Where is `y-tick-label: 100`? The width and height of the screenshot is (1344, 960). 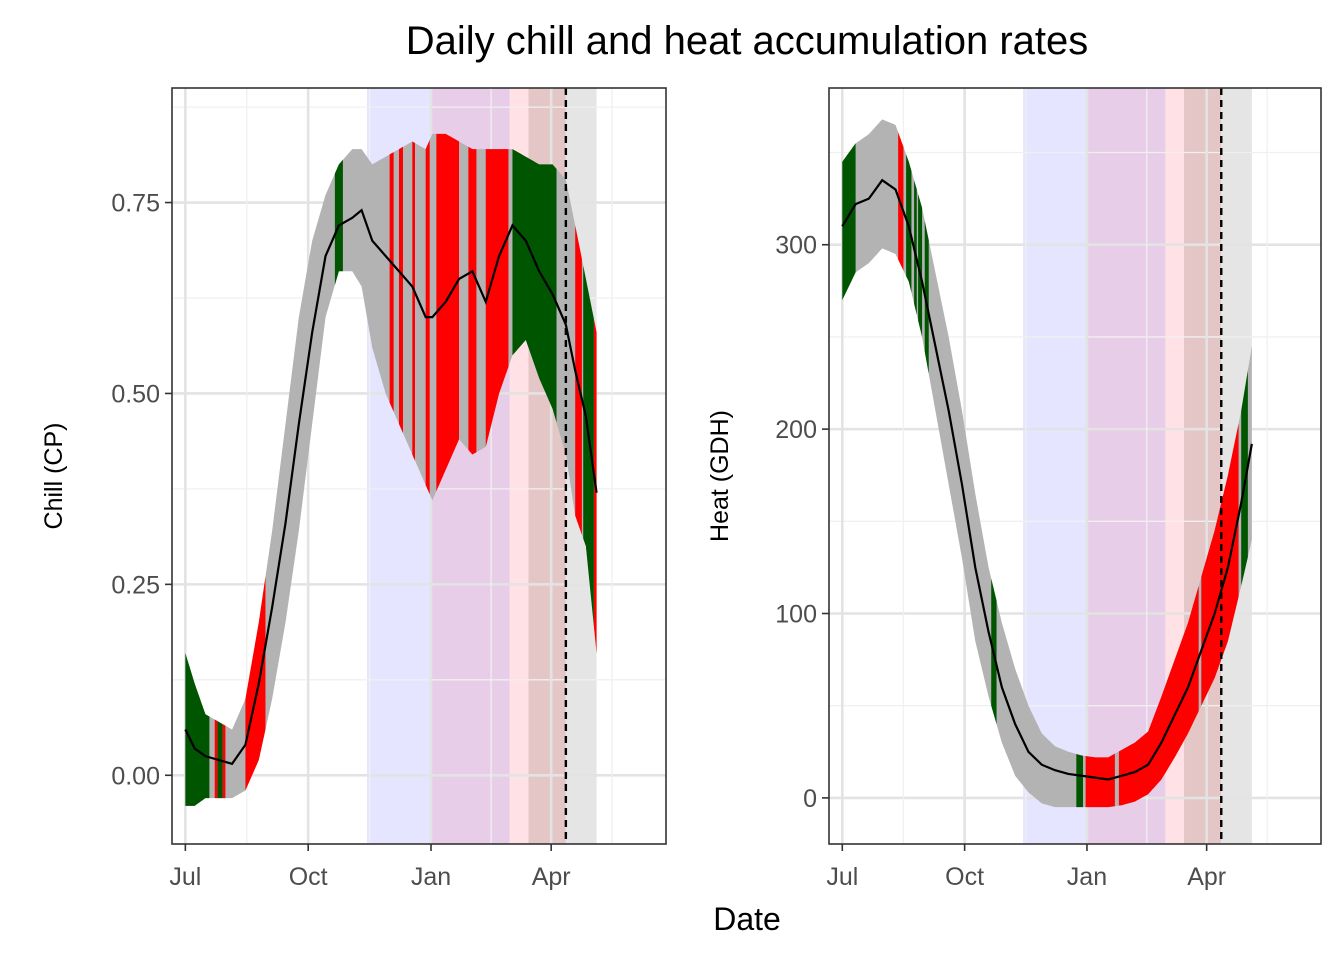 y-tick-label: 100 is located at coordinates (796, 615).